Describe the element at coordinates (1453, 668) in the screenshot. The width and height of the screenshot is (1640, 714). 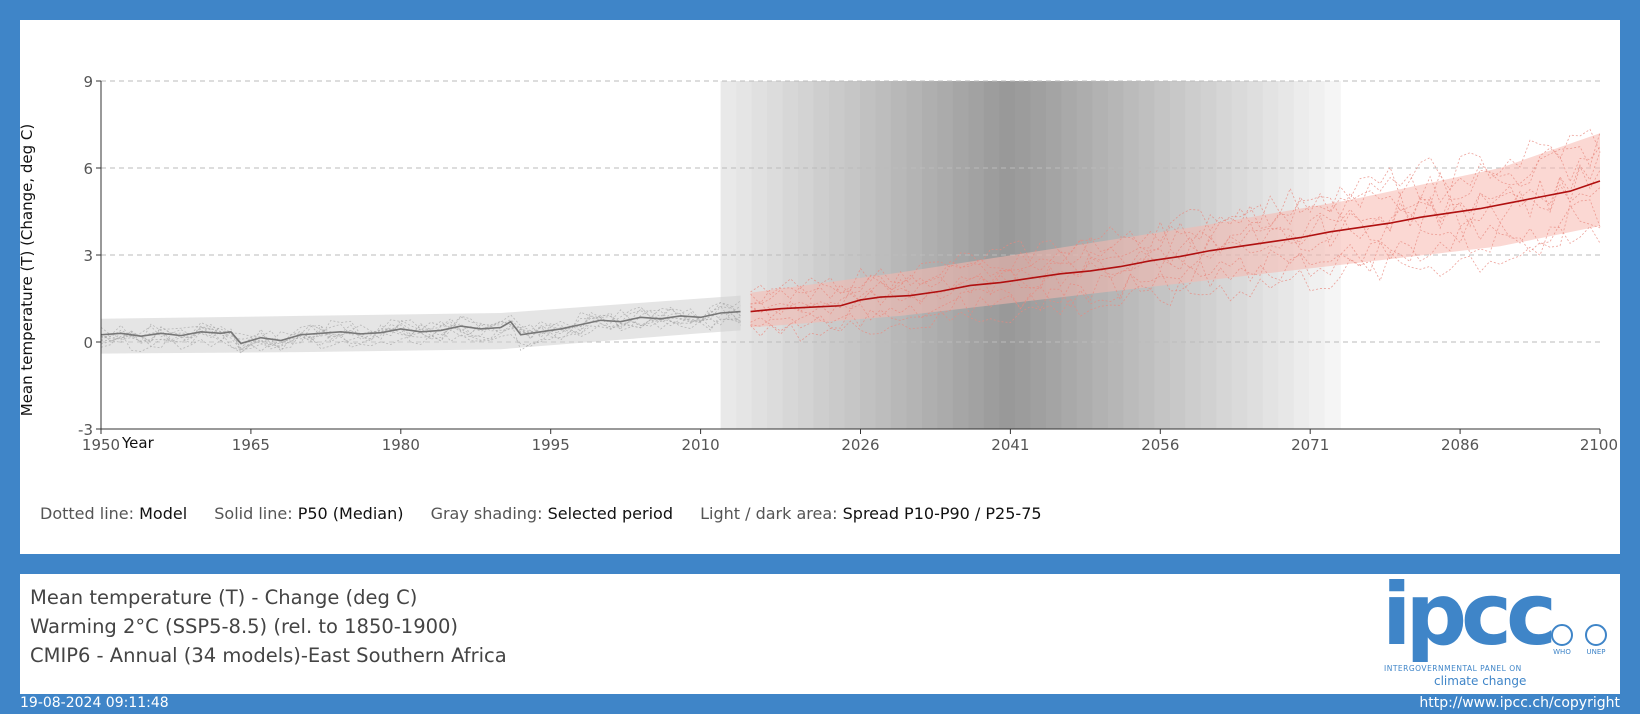
I see `ipcc-logo-subtitle: INTERGOVERNMENTAL PANEL ON` at that location.